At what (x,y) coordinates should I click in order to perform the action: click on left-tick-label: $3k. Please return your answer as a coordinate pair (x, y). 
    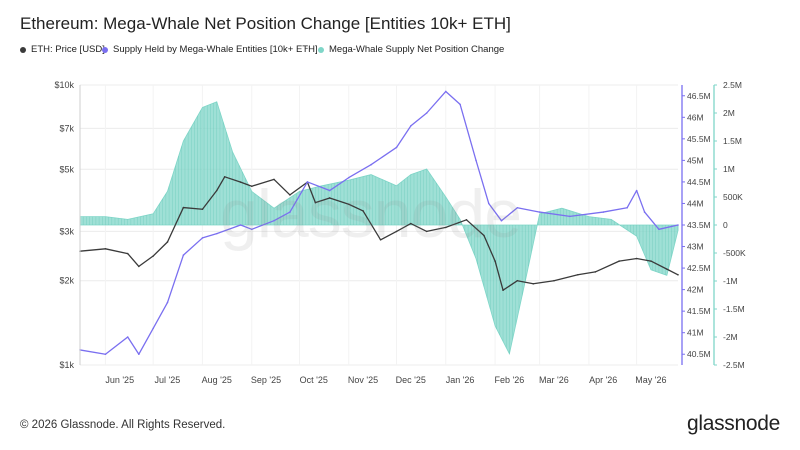
    Looking at the image, I should click on (66, 231).